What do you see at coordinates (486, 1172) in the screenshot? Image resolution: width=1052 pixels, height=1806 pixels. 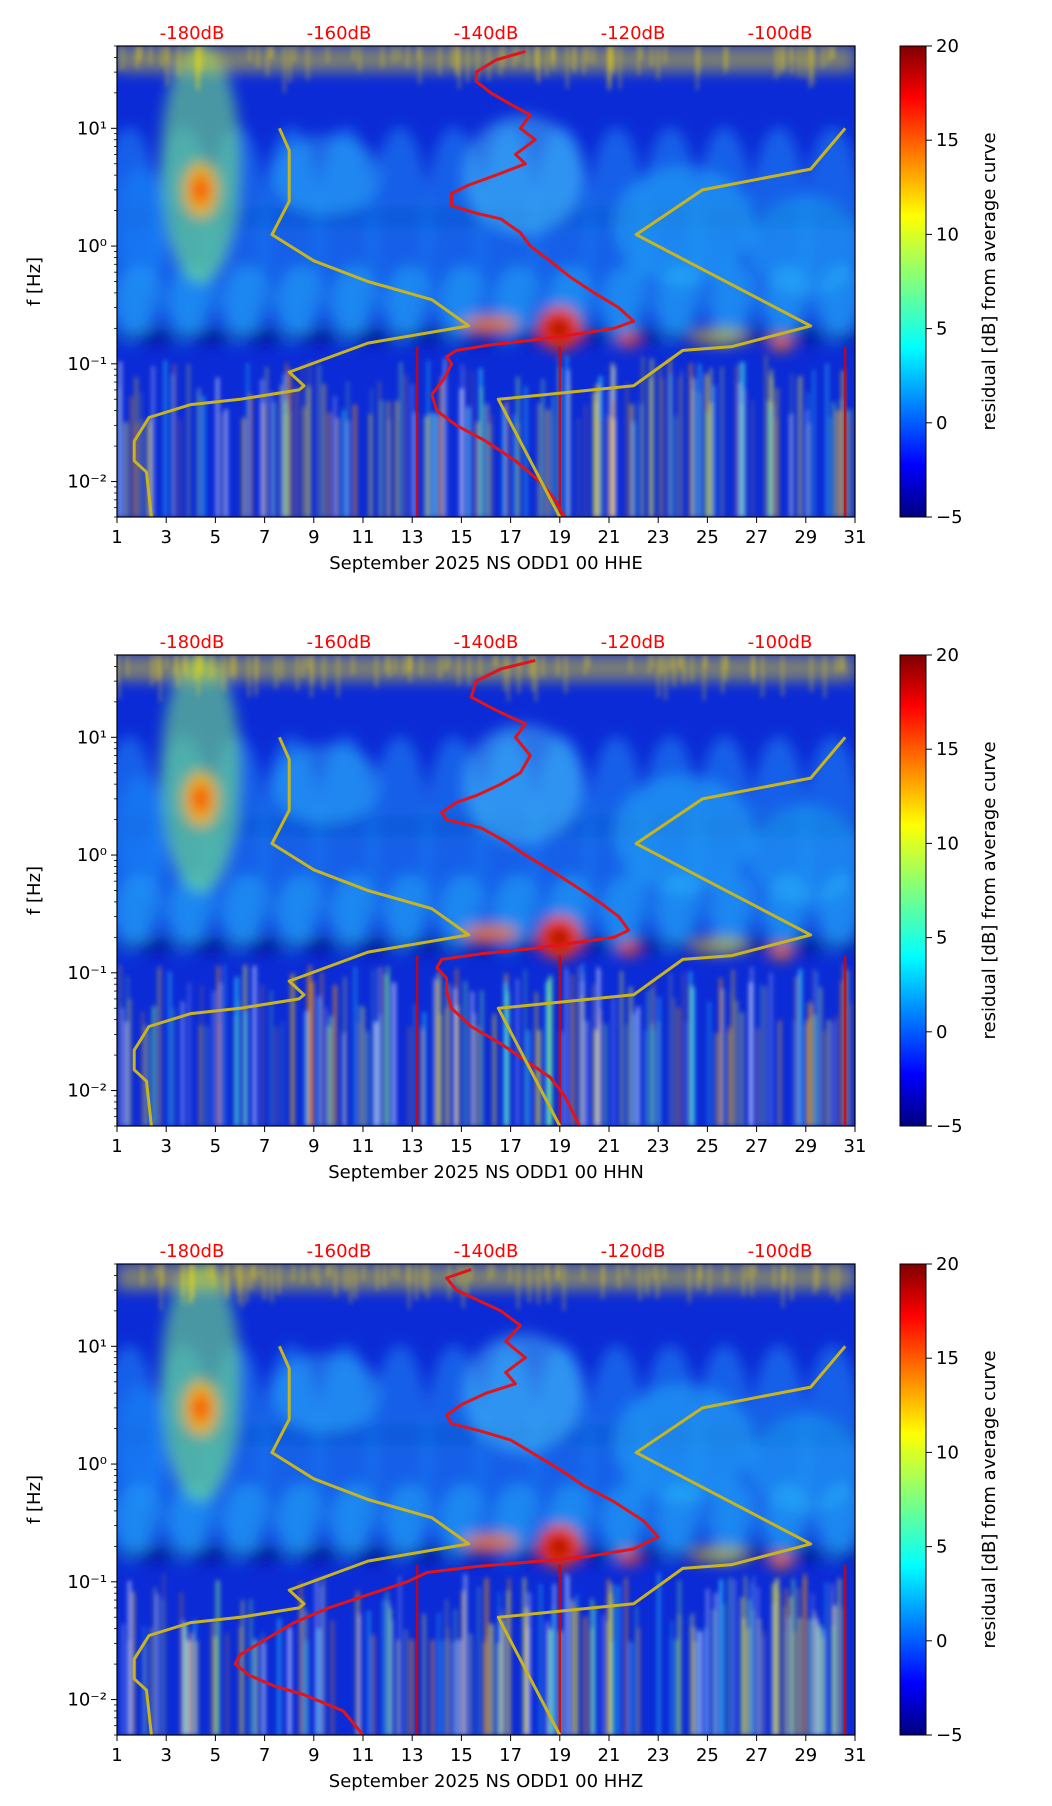 I see `x-axis-label: September 2025 NS ODD1 00 HHN` at bounding box center [486, 1172].